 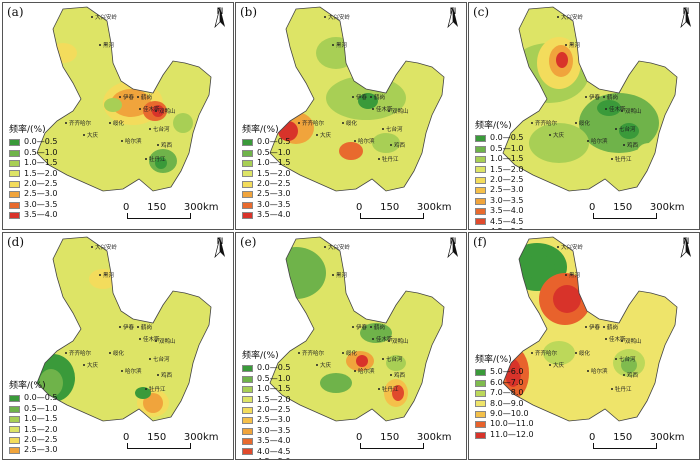 I want to click on scale-unit: km, so click(x=677, y=437).